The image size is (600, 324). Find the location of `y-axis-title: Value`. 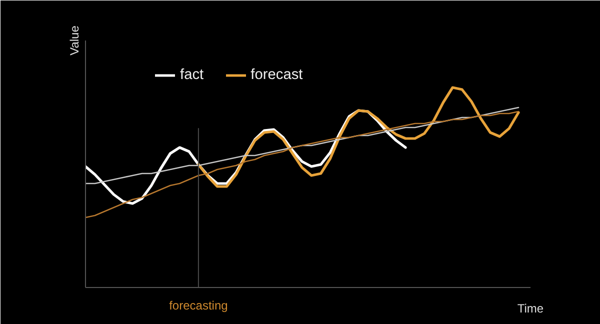

y-axis-title: Value is located at coordinates (75, 40).